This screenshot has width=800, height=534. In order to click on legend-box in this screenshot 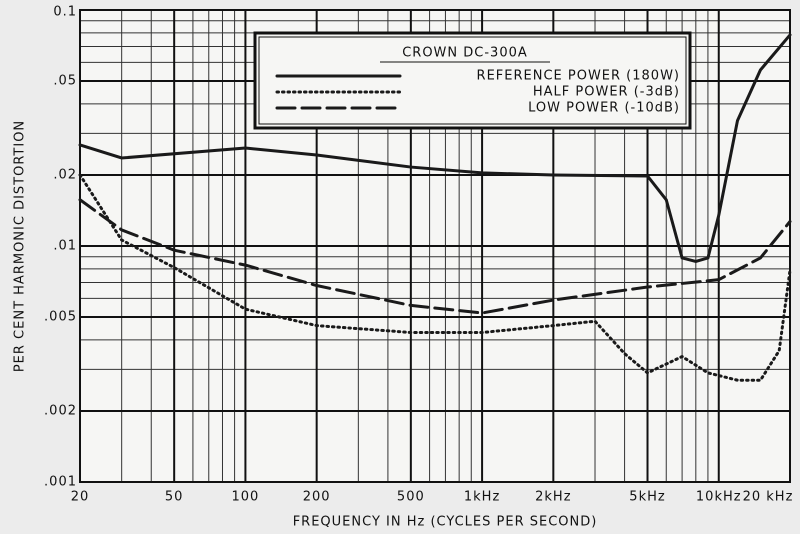, I will do `click(472, 80)`.